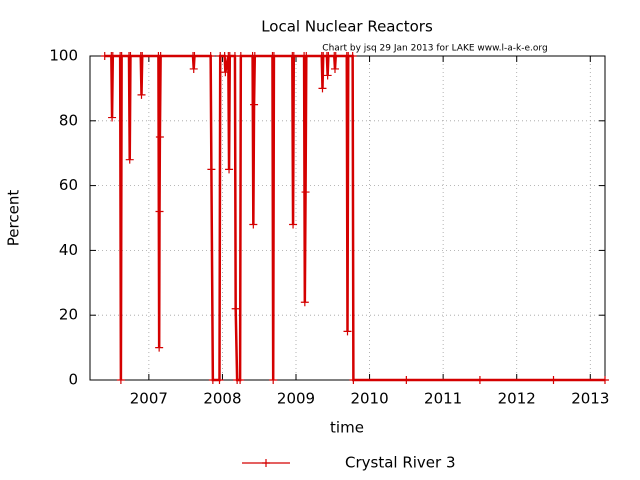 Image resolution: width=640 pixels, height=480 pixels. Describe the element at coordinates (68, 185) in the screenshot. I see `y-tick-label: 60` at that location.